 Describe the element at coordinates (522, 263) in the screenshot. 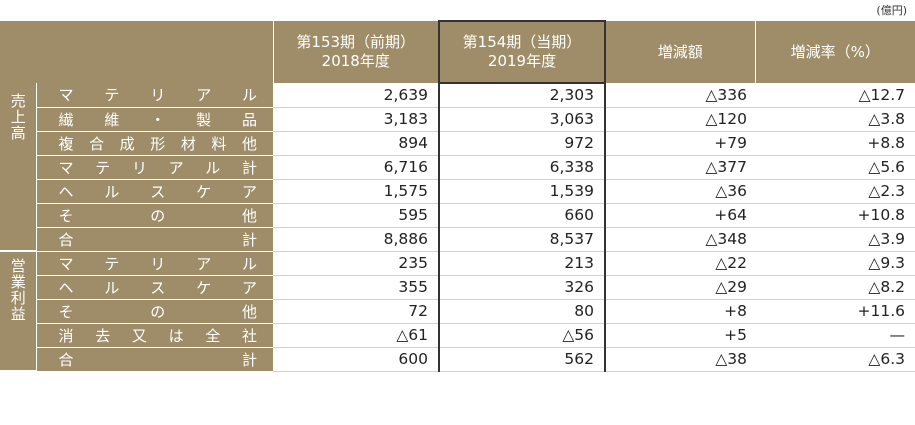

I see `value-curr: 213` at that location.